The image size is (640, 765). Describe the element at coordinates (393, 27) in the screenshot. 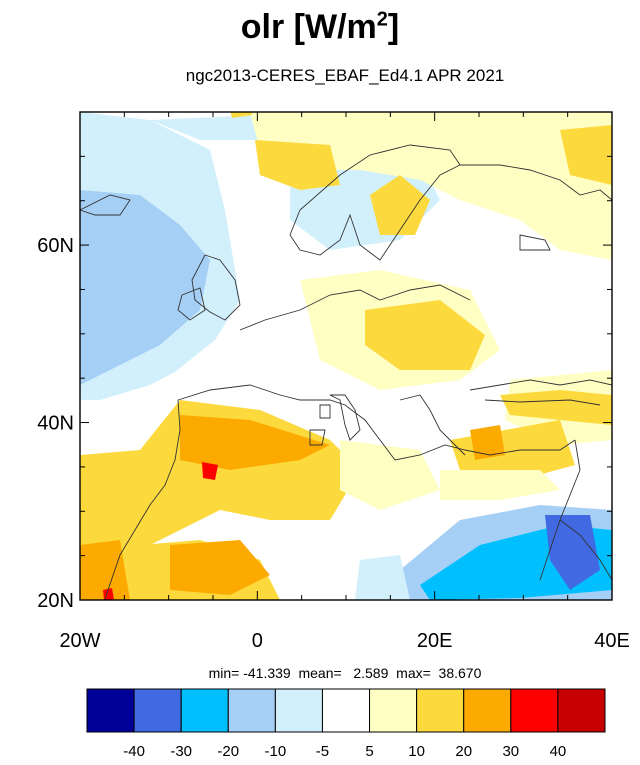

I see `title-close: ]` at that location.